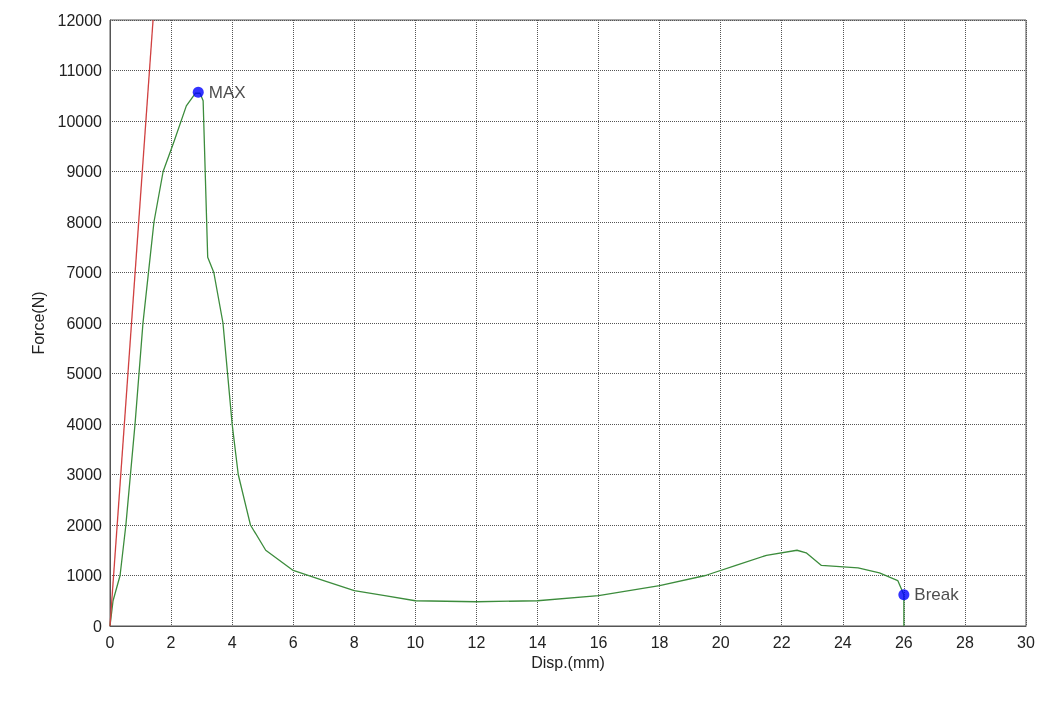 The image size is (1043, 702). Describe the element at coordinates (84, 171) in the screenshot. I see `y-tick-label: 9000` at that location.